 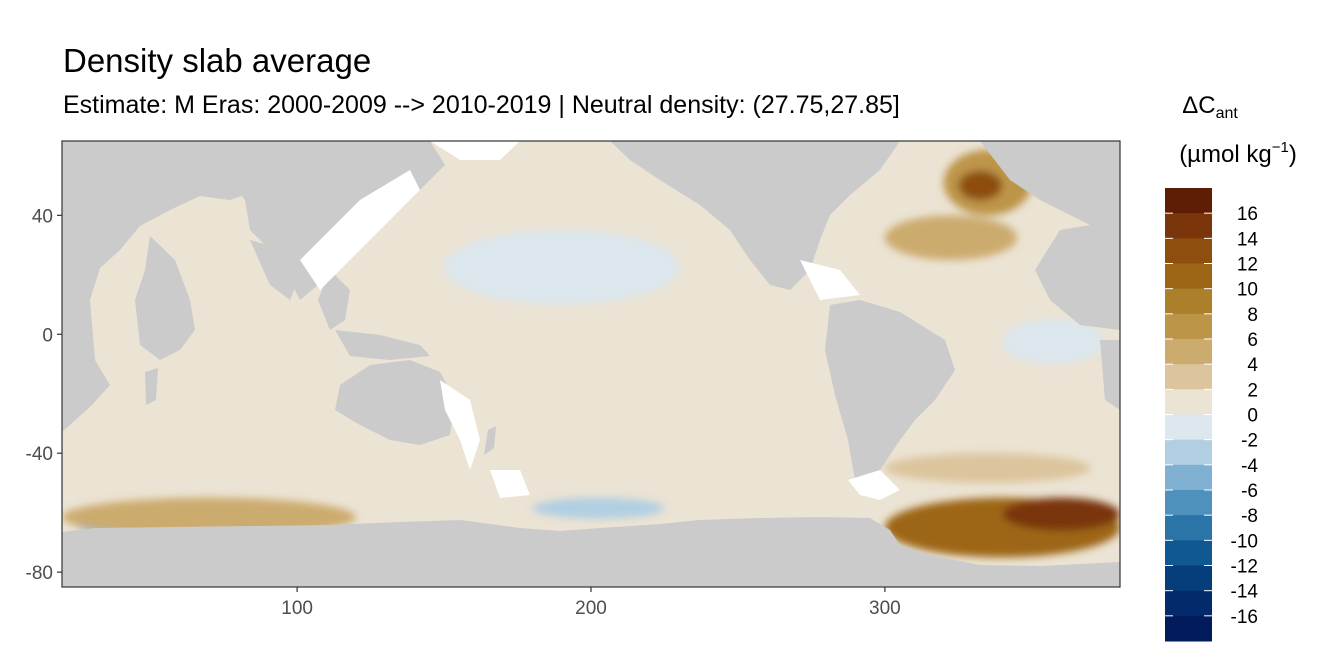 What do you see at coordinates (1247, 214) in the screenshot?
I see `legend-label: 16` at bounding box center [1247, 214].